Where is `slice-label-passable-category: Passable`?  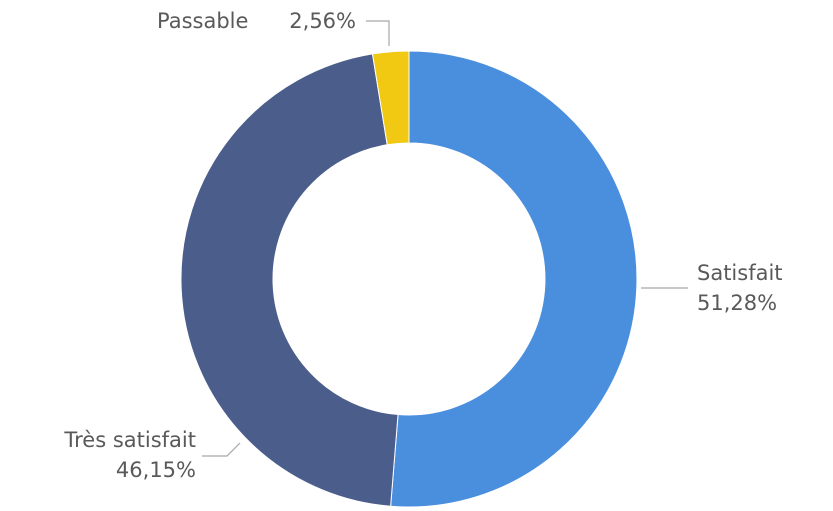 slice-label-passable-category: Passable is located at coordinates (202, 21).